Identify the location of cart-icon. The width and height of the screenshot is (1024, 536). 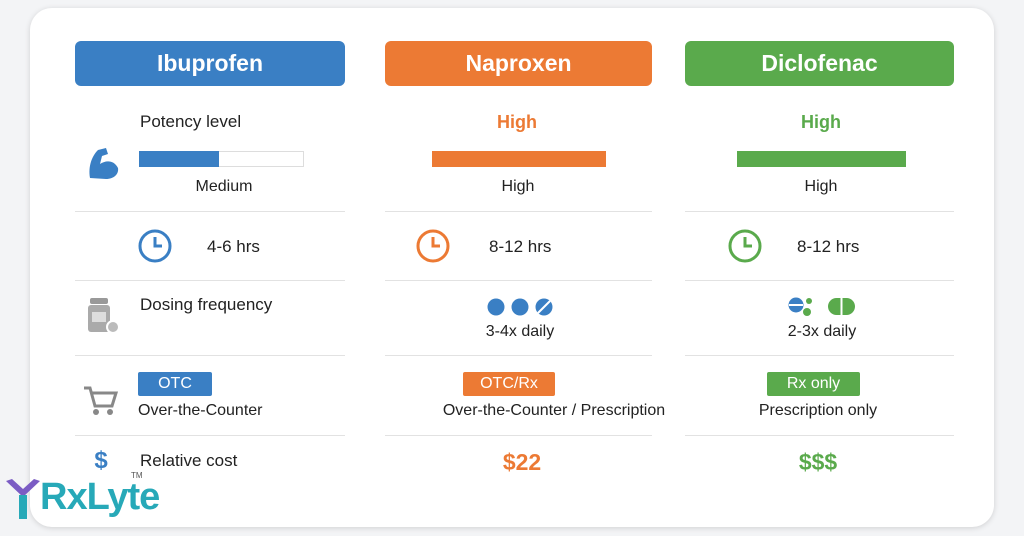
(101, 400).